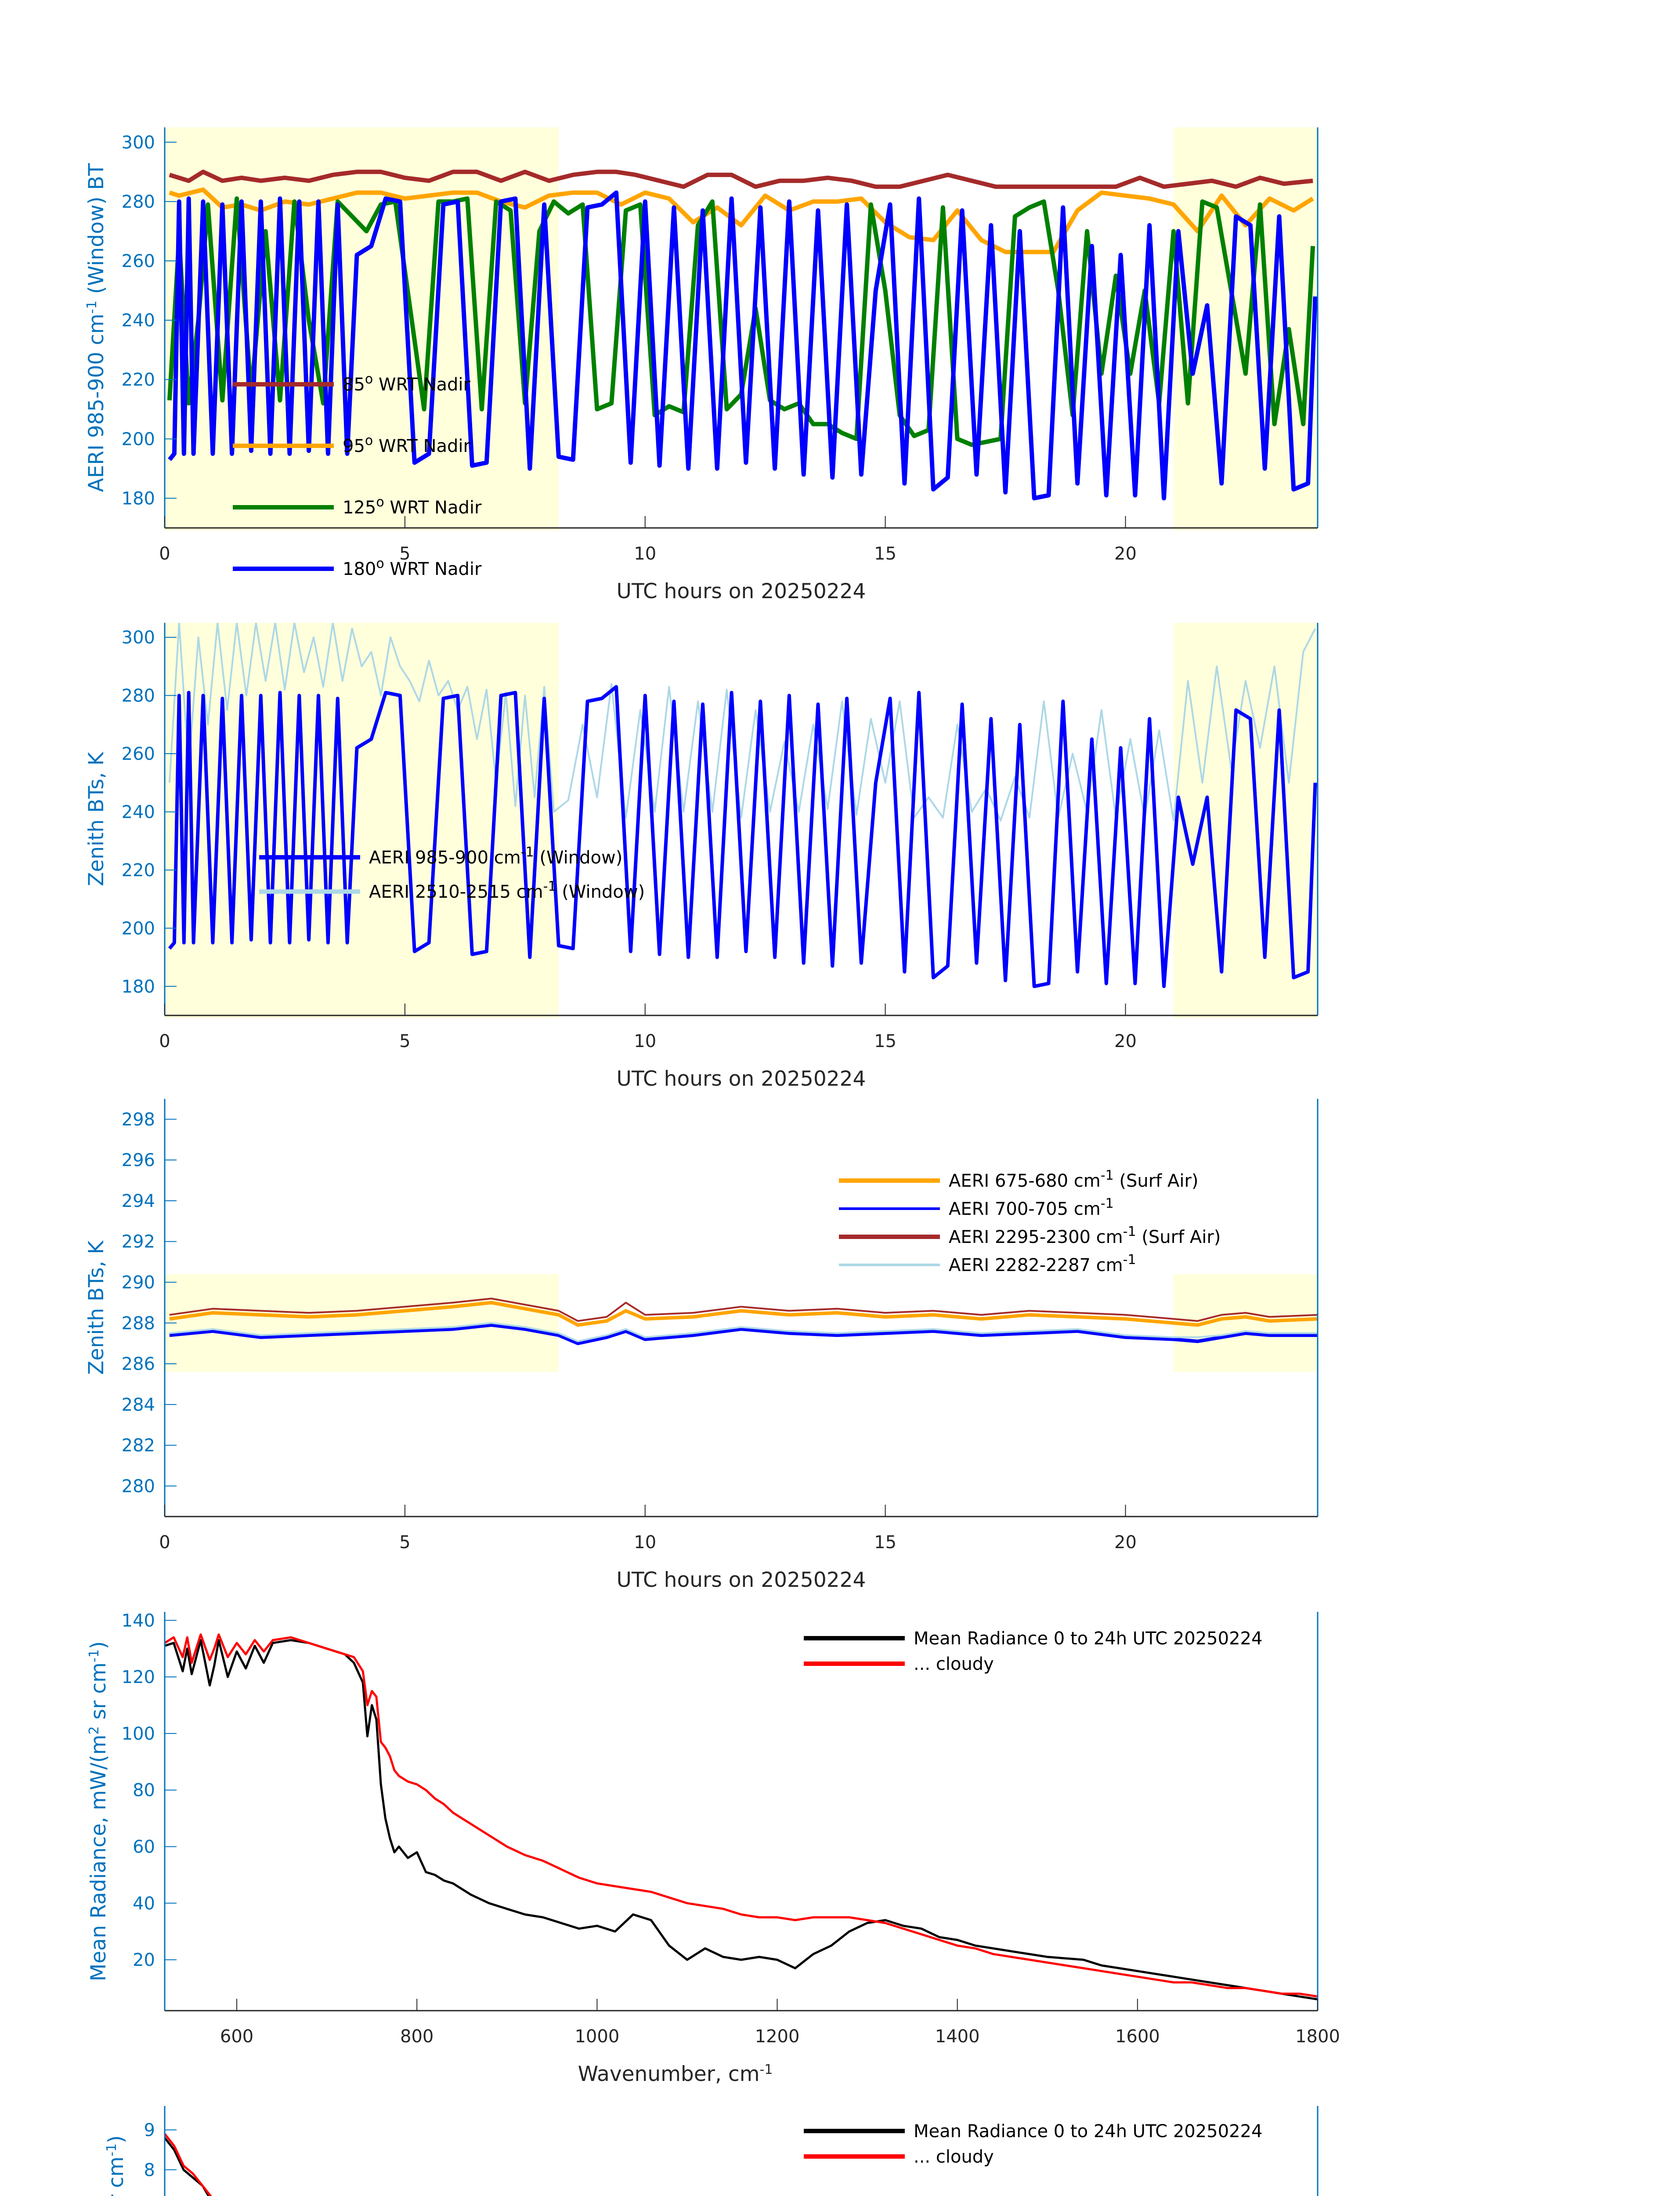  What do you see at coordinates (1178, 1237) in the screenshot?
I see `text-part: (Surf Air)` at bounding box center [1178, 1237].